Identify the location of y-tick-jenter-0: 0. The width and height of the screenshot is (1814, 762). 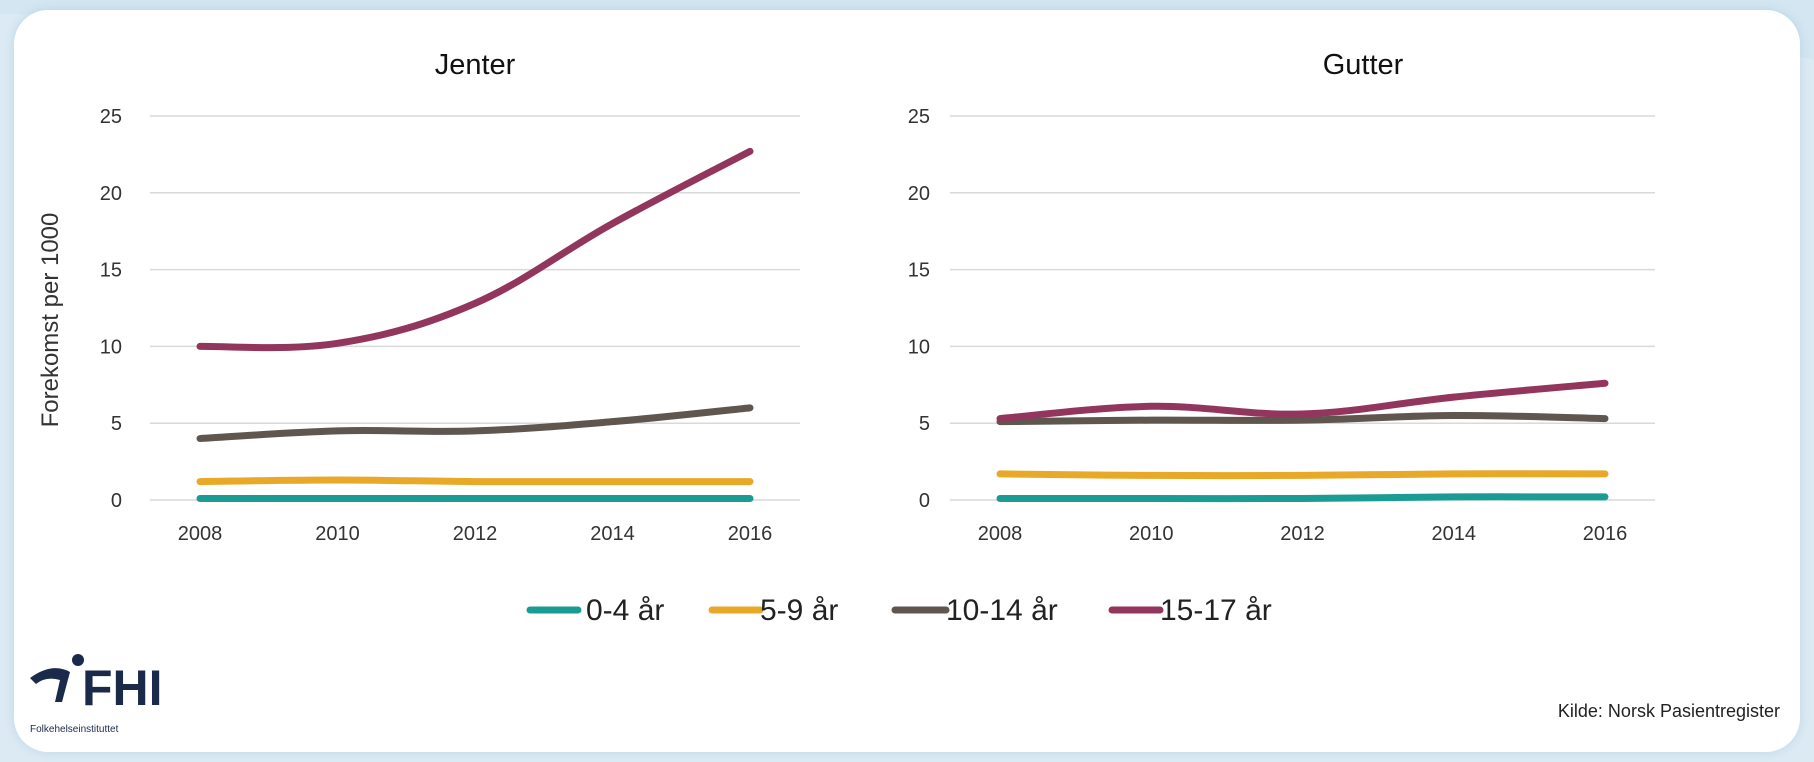
(116, 501).